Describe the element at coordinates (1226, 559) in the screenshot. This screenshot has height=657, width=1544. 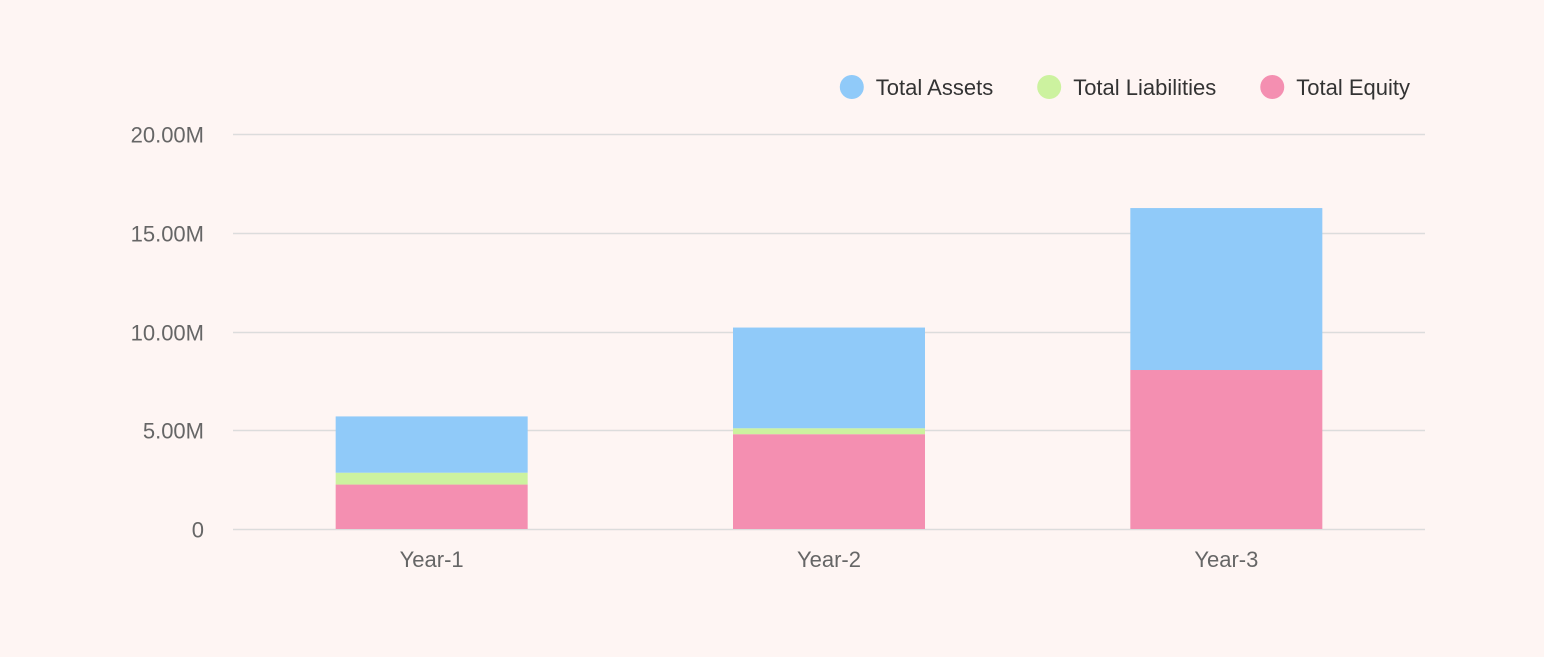
I see `x-tick-label: Year-3` at that location.